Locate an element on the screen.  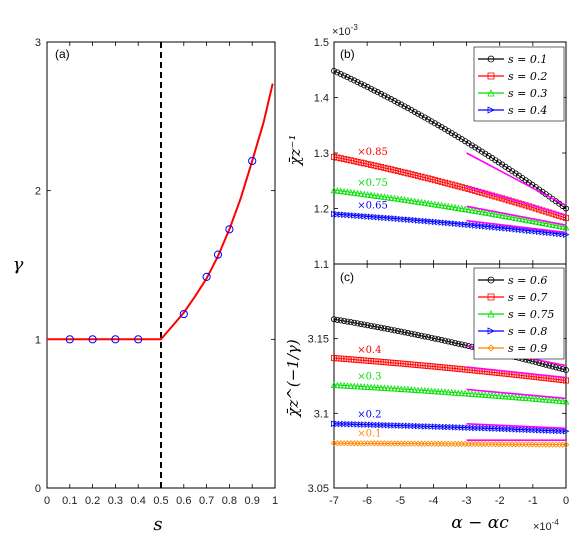
panel-a-ytick-label: 0 is located at coordinates (38, 489).